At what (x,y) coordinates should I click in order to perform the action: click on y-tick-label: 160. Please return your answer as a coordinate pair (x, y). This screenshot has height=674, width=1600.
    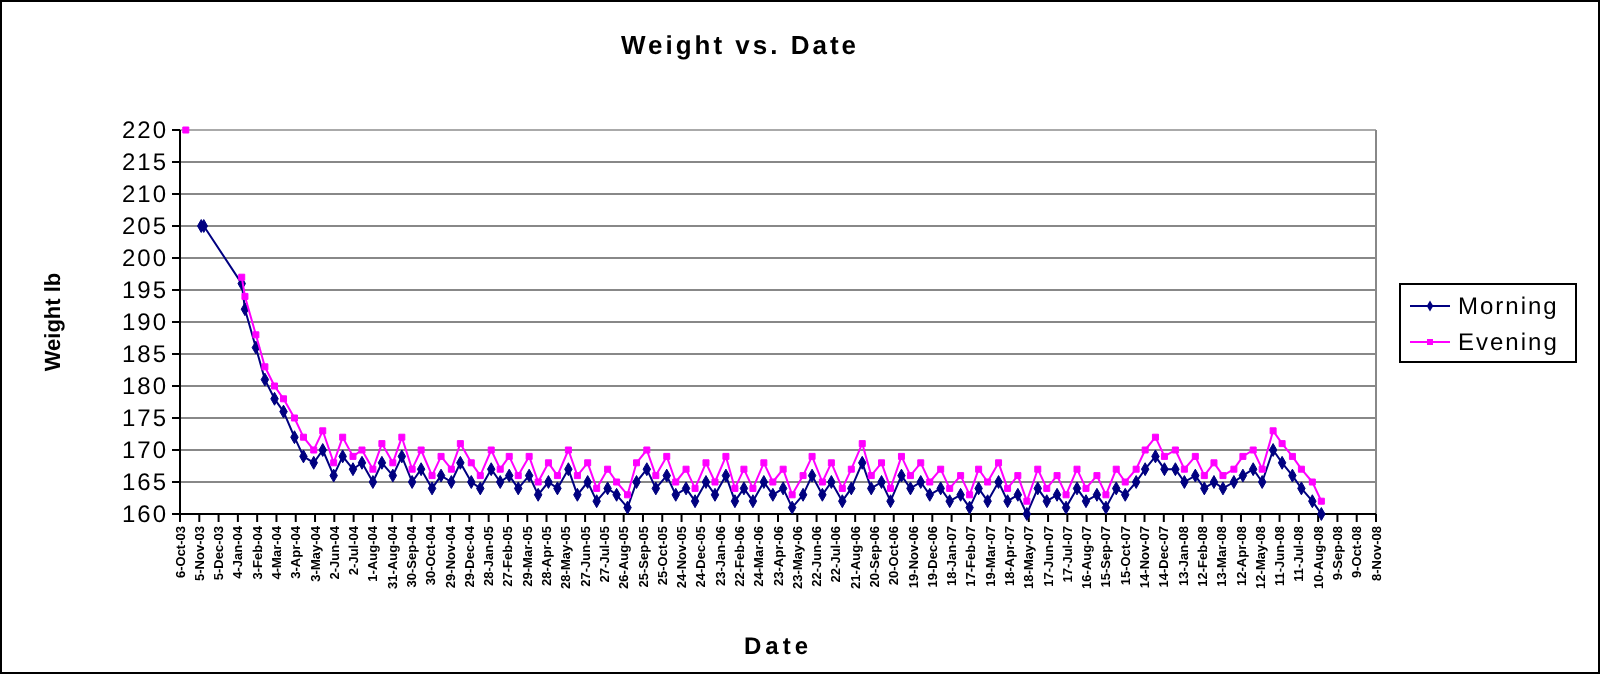
    Looking at the image, I should click on (144, 514).